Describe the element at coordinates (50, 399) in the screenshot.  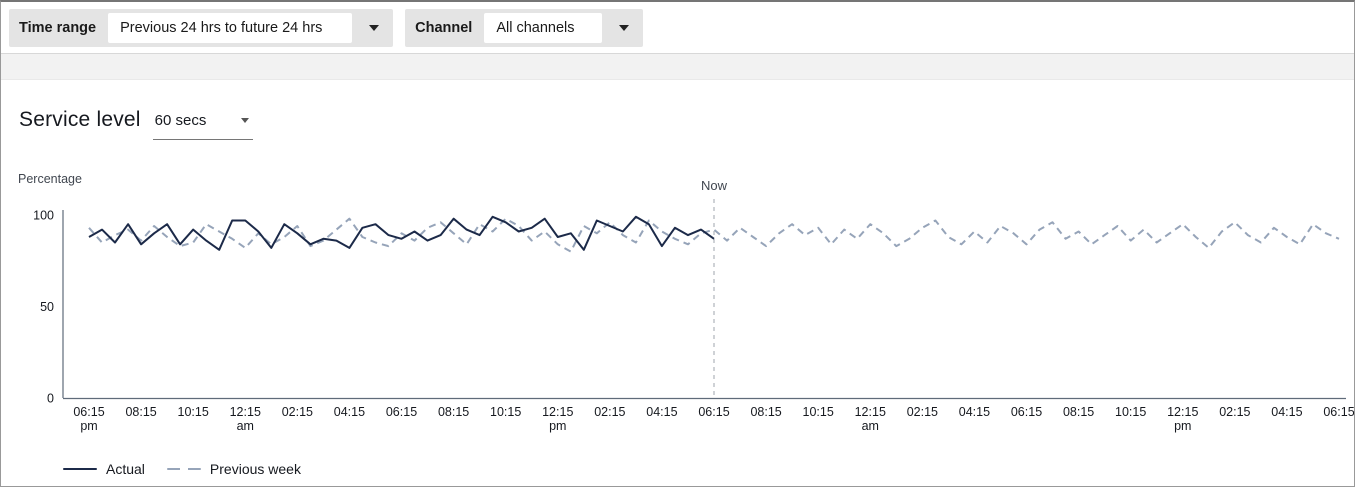
I see `y-tick-label: 0` at that location.